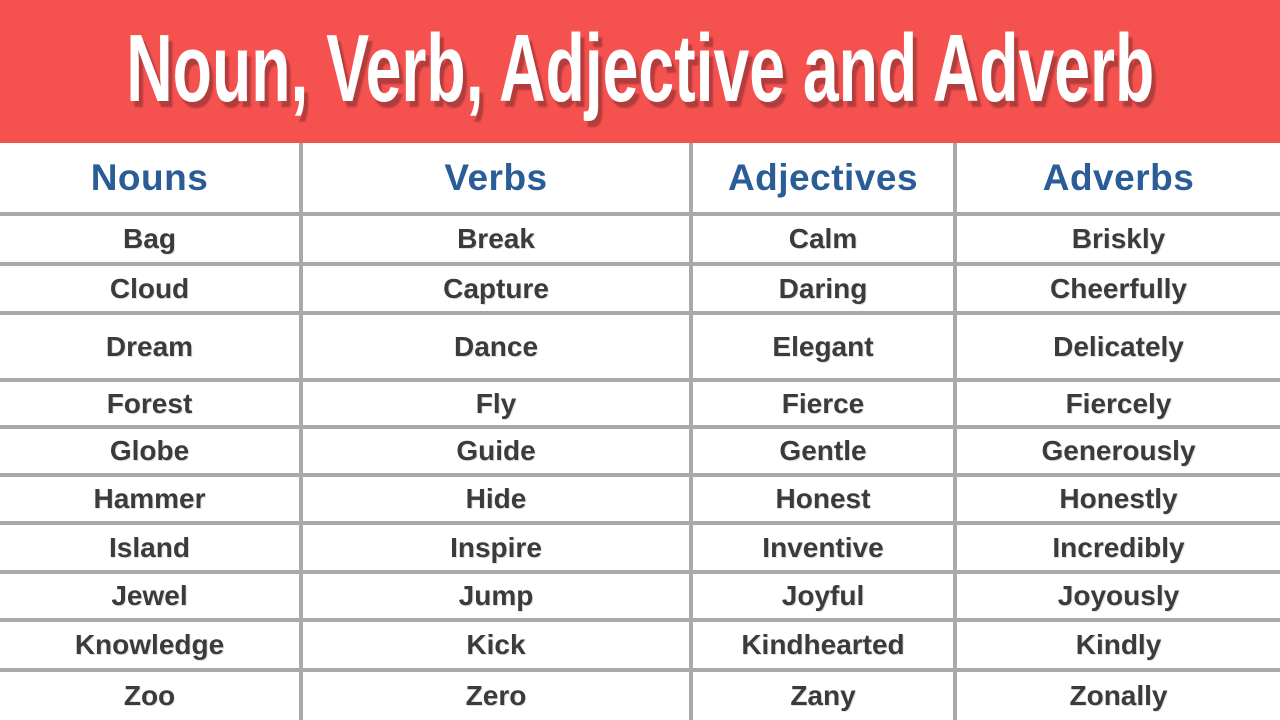 The height and width of the screenshot is (720, 1280). What do you see at coordinates (151, 694) in the screenshot?
I see `table-cell-noun: Zoo` at bounding box center [151, 694].